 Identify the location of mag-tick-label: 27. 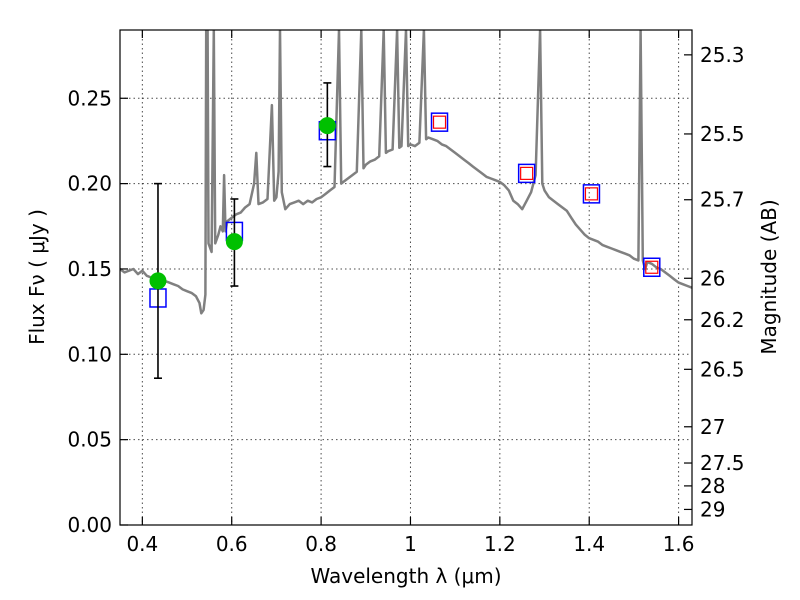
(712, 427).